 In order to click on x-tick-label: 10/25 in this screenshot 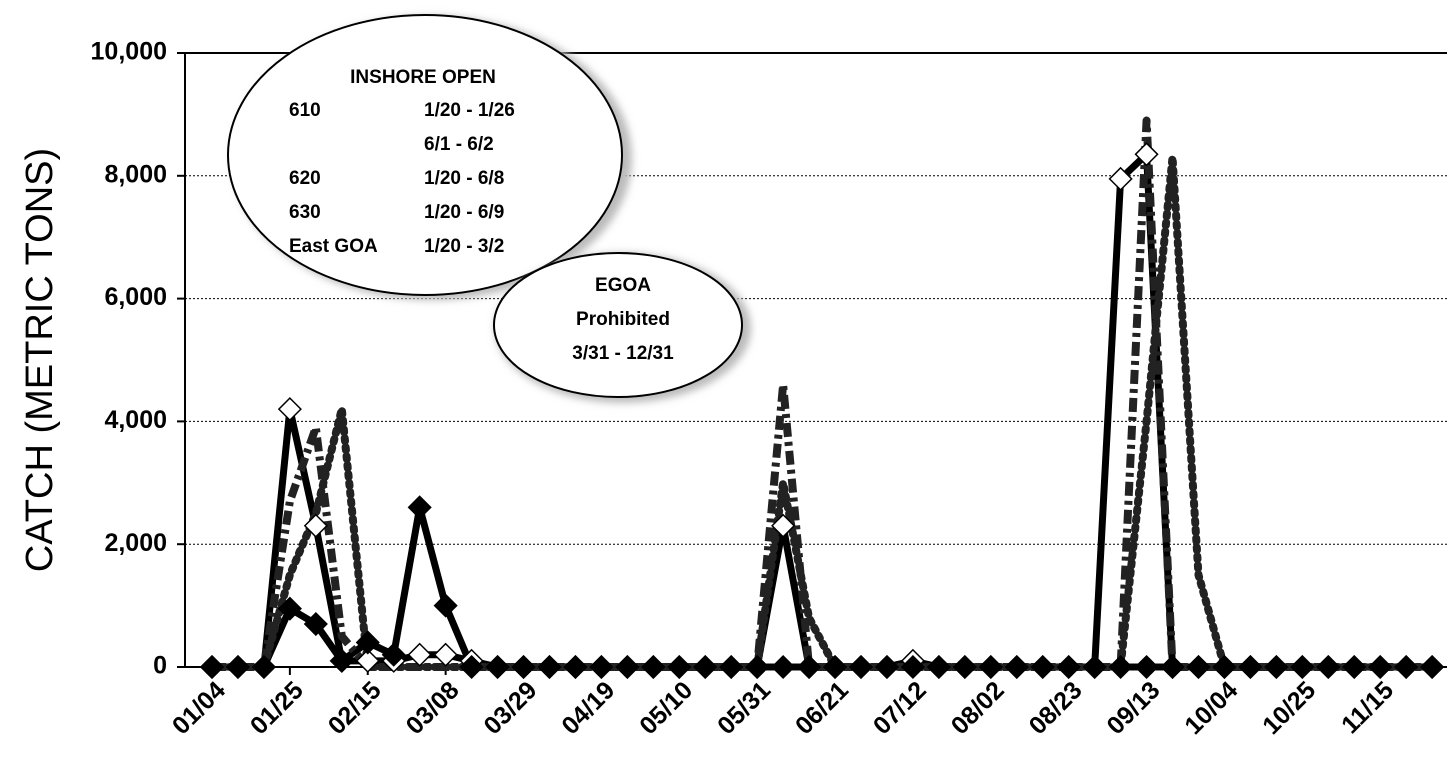, I will do `click(1289, 708)`.